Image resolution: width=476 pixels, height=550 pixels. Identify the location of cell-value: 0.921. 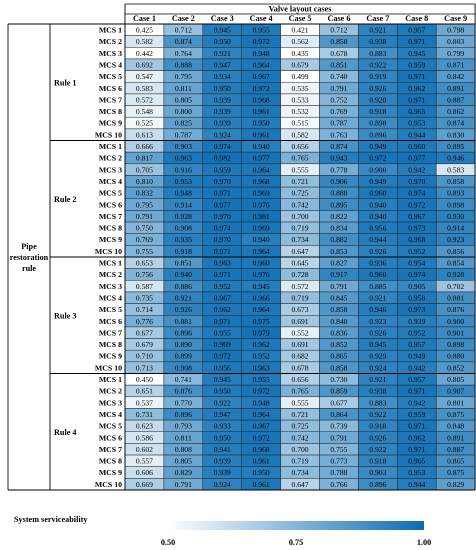
(222, 53).